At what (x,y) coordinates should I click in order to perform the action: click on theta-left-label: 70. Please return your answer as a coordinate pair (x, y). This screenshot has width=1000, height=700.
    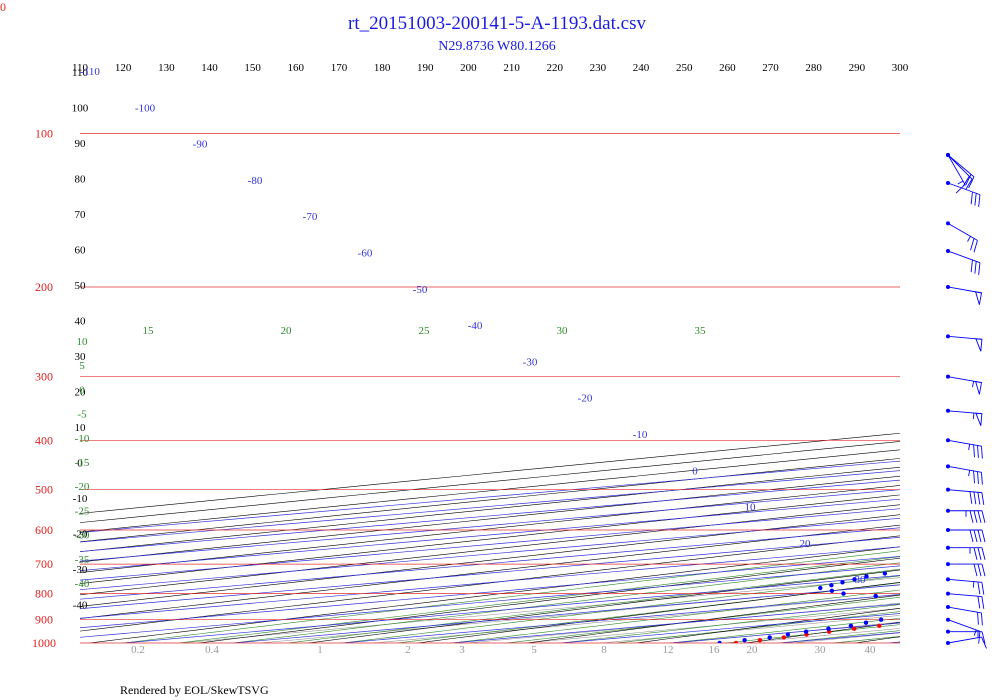
    Looking at the image, I should click on (81, 215).